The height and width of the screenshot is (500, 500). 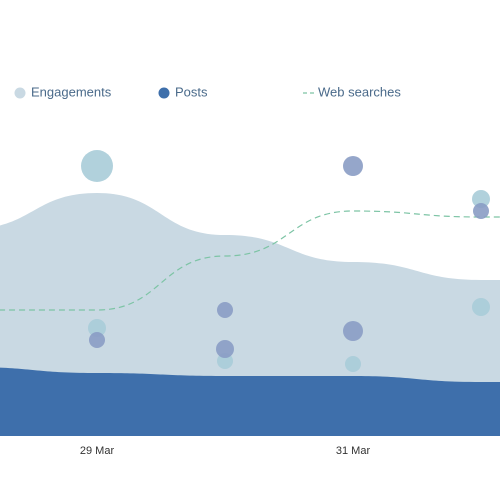 I want to click on area, so click(x=250, y=401).